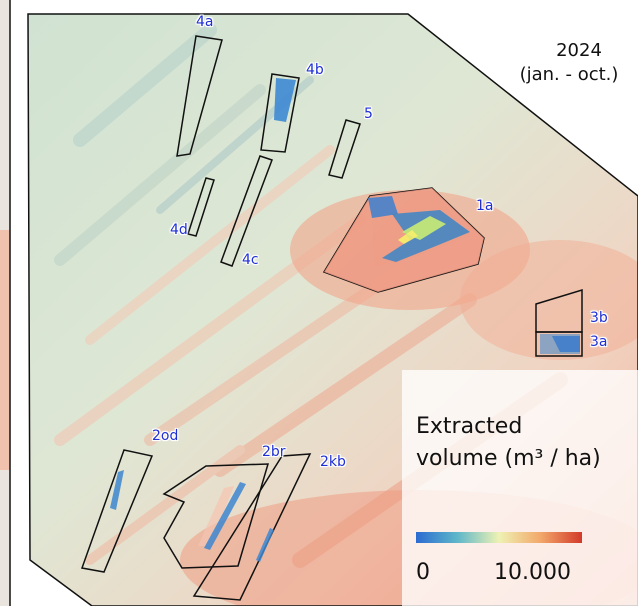  Describe the element at coordinates (199, 96) in the screenshot. I see `area-4a-outline` at that location.